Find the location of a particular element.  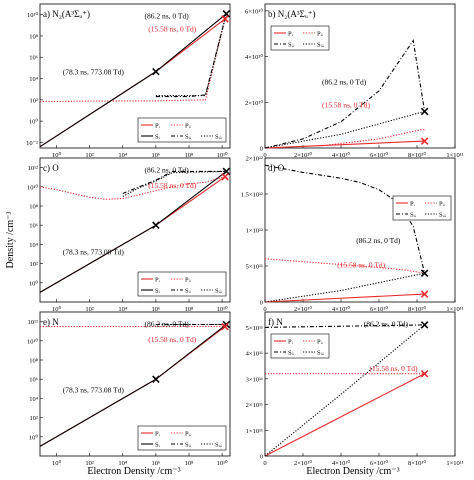

x-tick-label: 2×10¹⁰ is located at coordinates (303, 309).